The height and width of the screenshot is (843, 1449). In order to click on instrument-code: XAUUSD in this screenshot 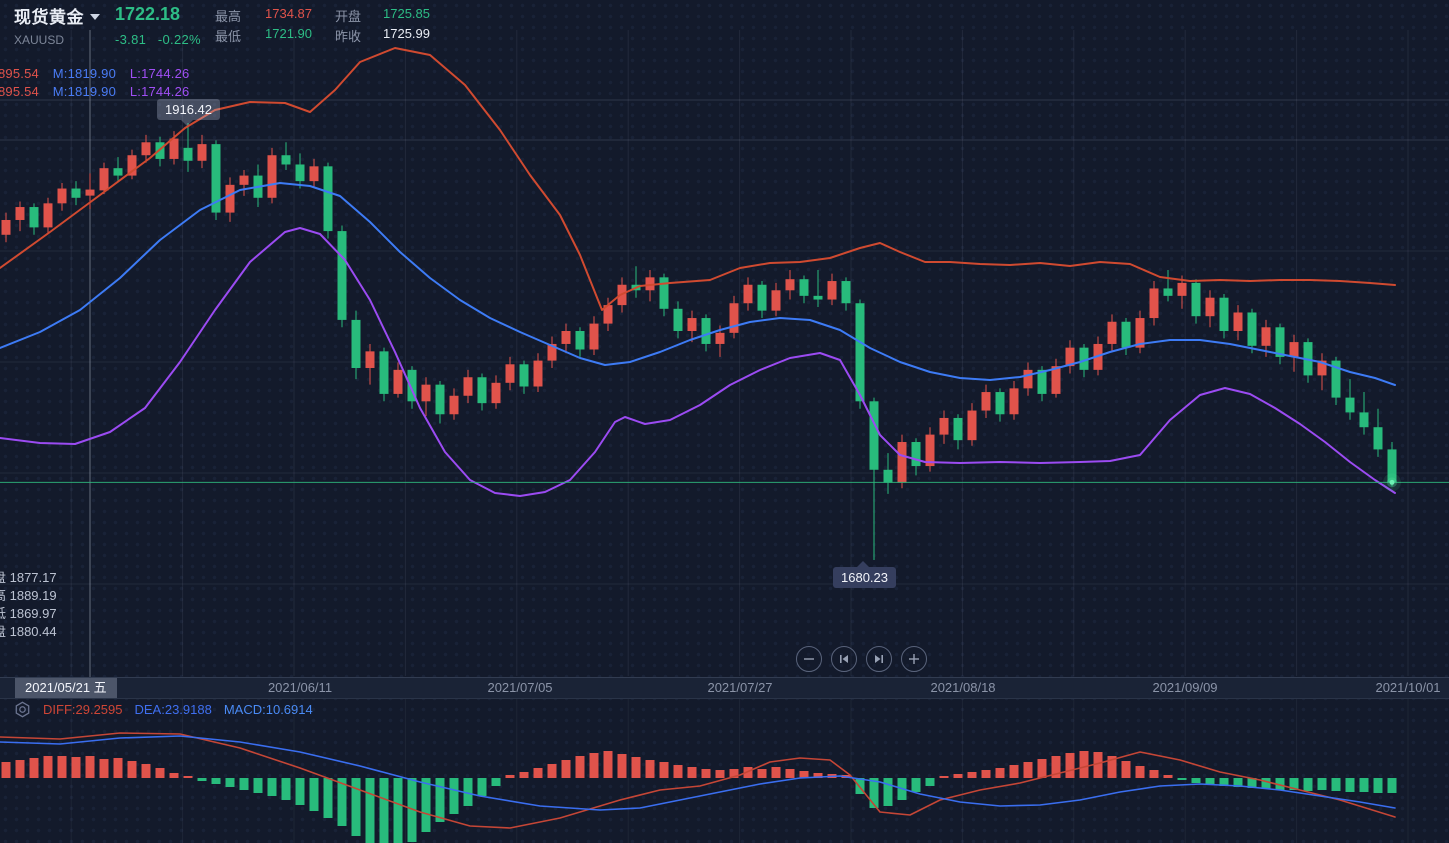, I will do `click(39, 40)`.